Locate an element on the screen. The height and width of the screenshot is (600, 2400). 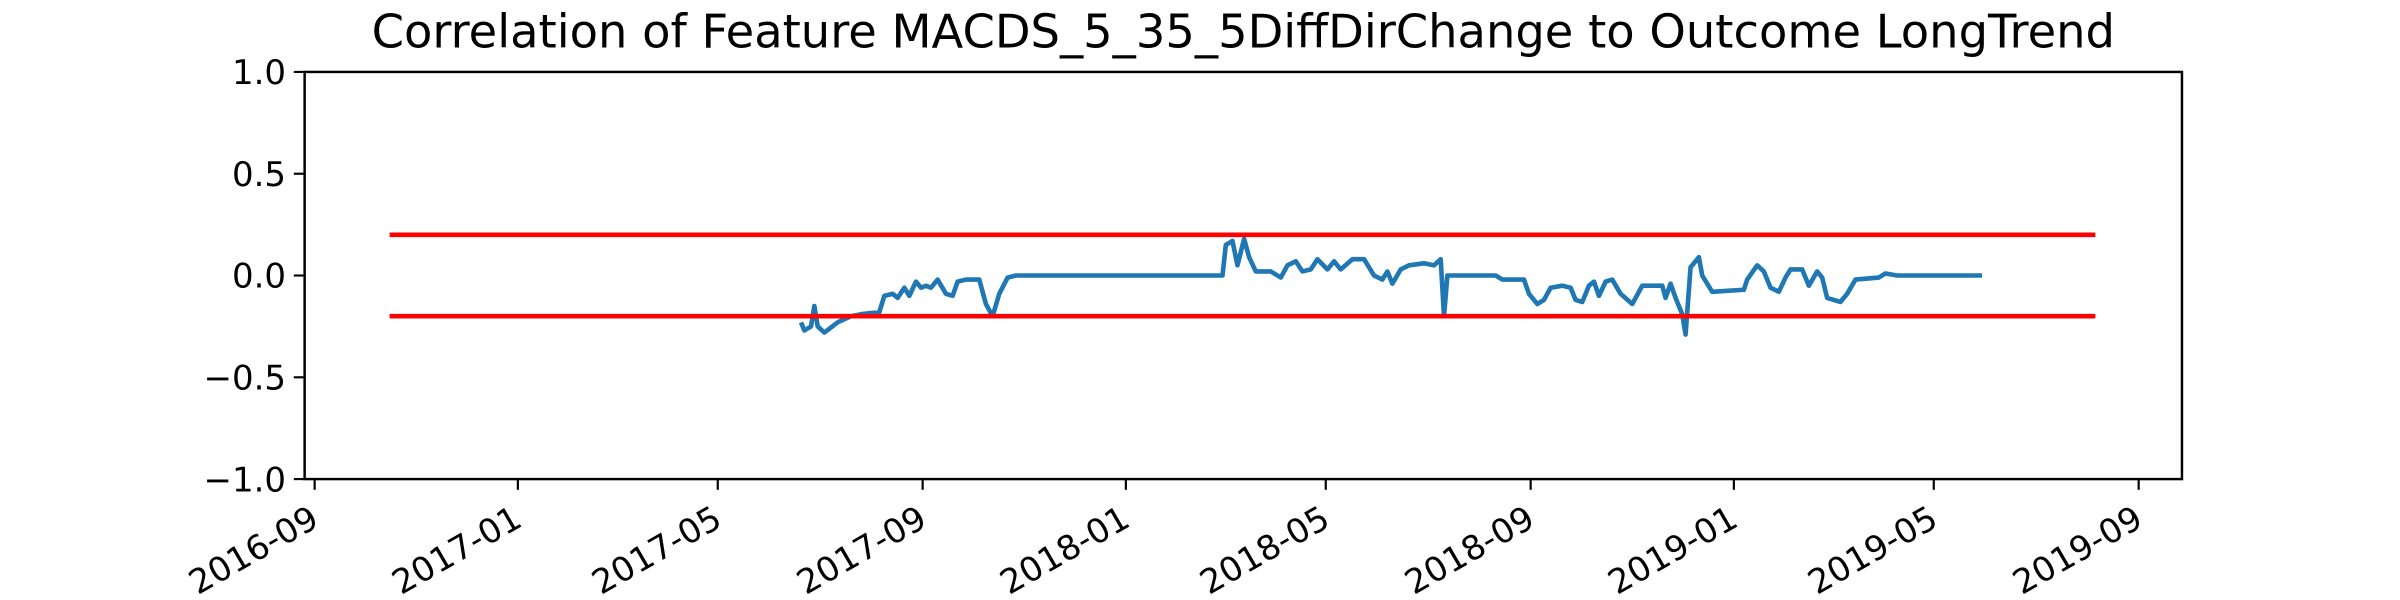
x-tick-label: 2018-05 is located at coordinates (1264, 549).